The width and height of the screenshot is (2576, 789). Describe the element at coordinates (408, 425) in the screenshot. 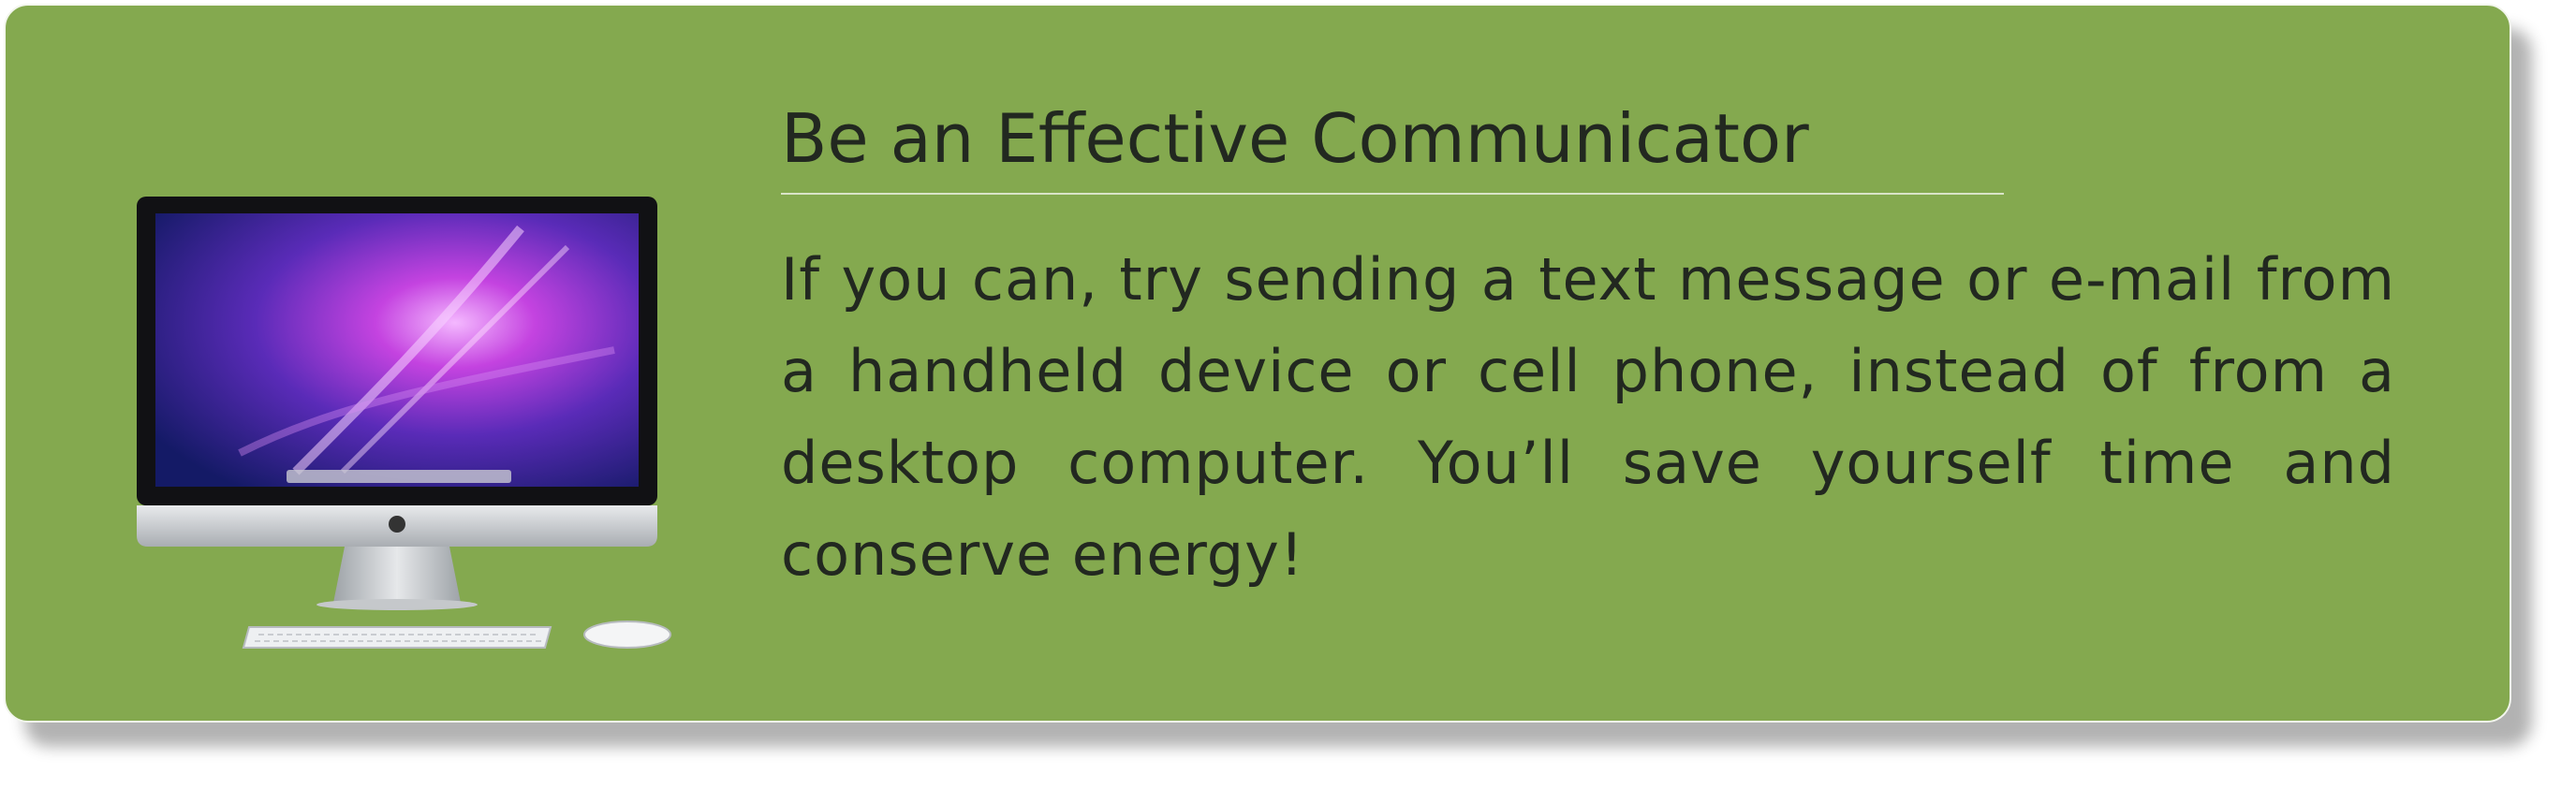

I see `desktop-computer-icon` at that location.